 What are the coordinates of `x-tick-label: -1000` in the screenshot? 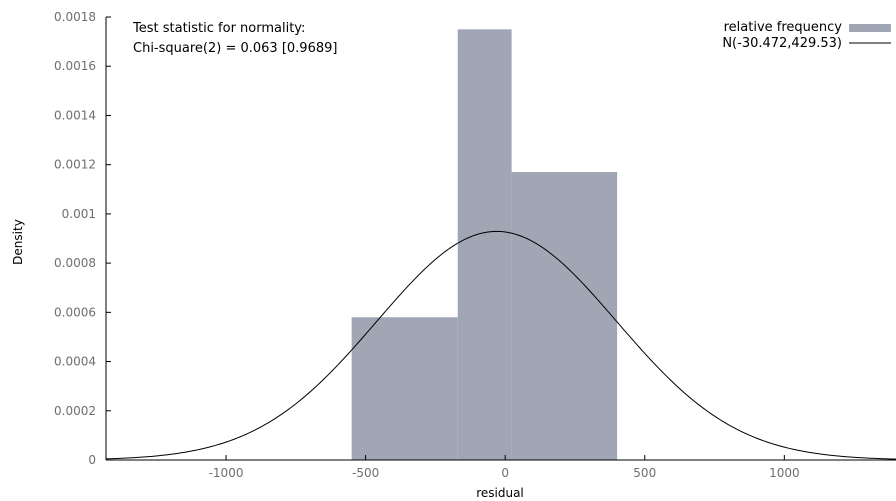 It's located at (226, 473).